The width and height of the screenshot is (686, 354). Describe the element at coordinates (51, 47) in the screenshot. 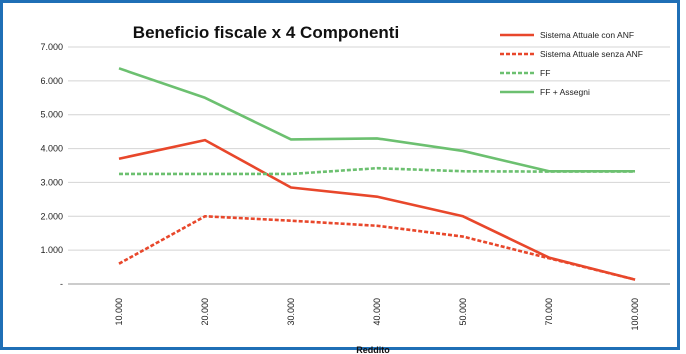

I see `y-tick-label: 7.000` at that location.